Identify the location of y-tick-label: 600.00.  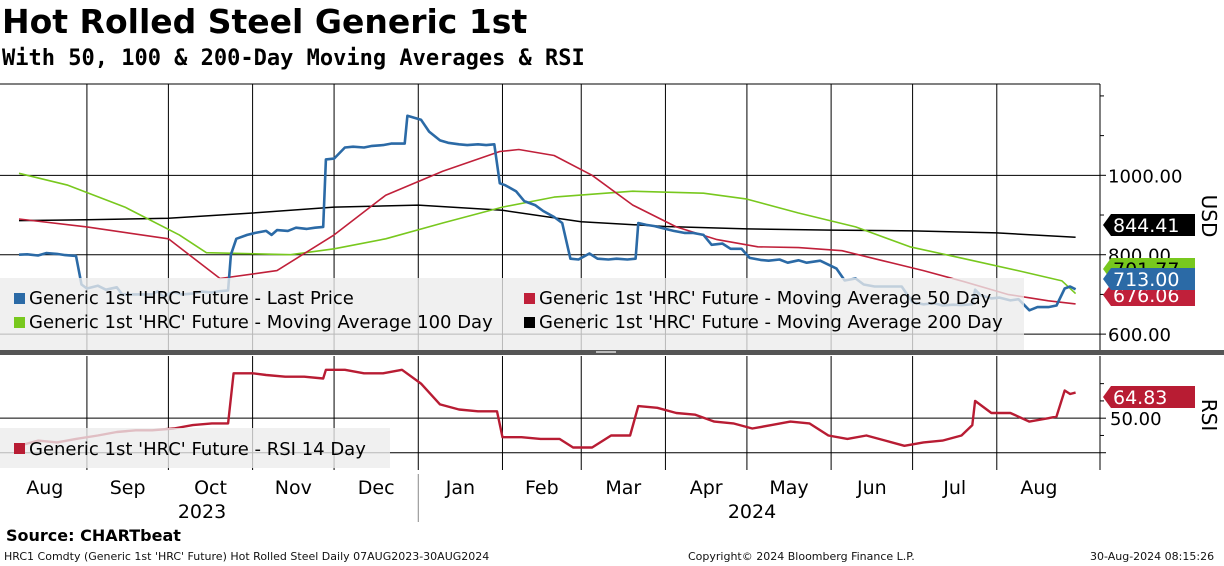
(1139, 335).